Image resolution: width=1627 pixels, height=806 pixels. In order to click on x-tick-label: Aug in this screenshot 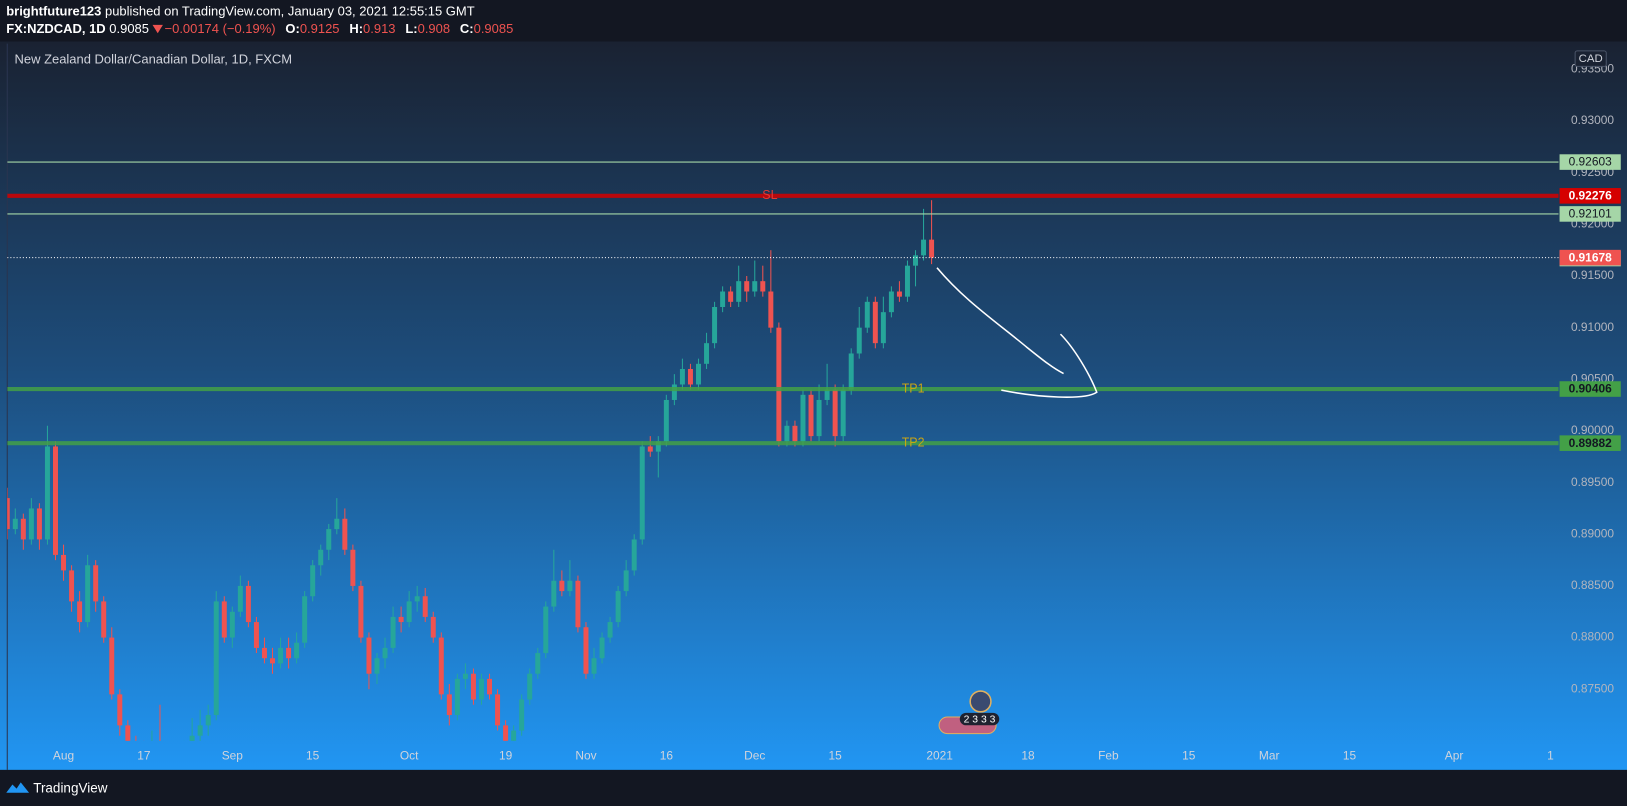, I will do `click(63, 756)`.